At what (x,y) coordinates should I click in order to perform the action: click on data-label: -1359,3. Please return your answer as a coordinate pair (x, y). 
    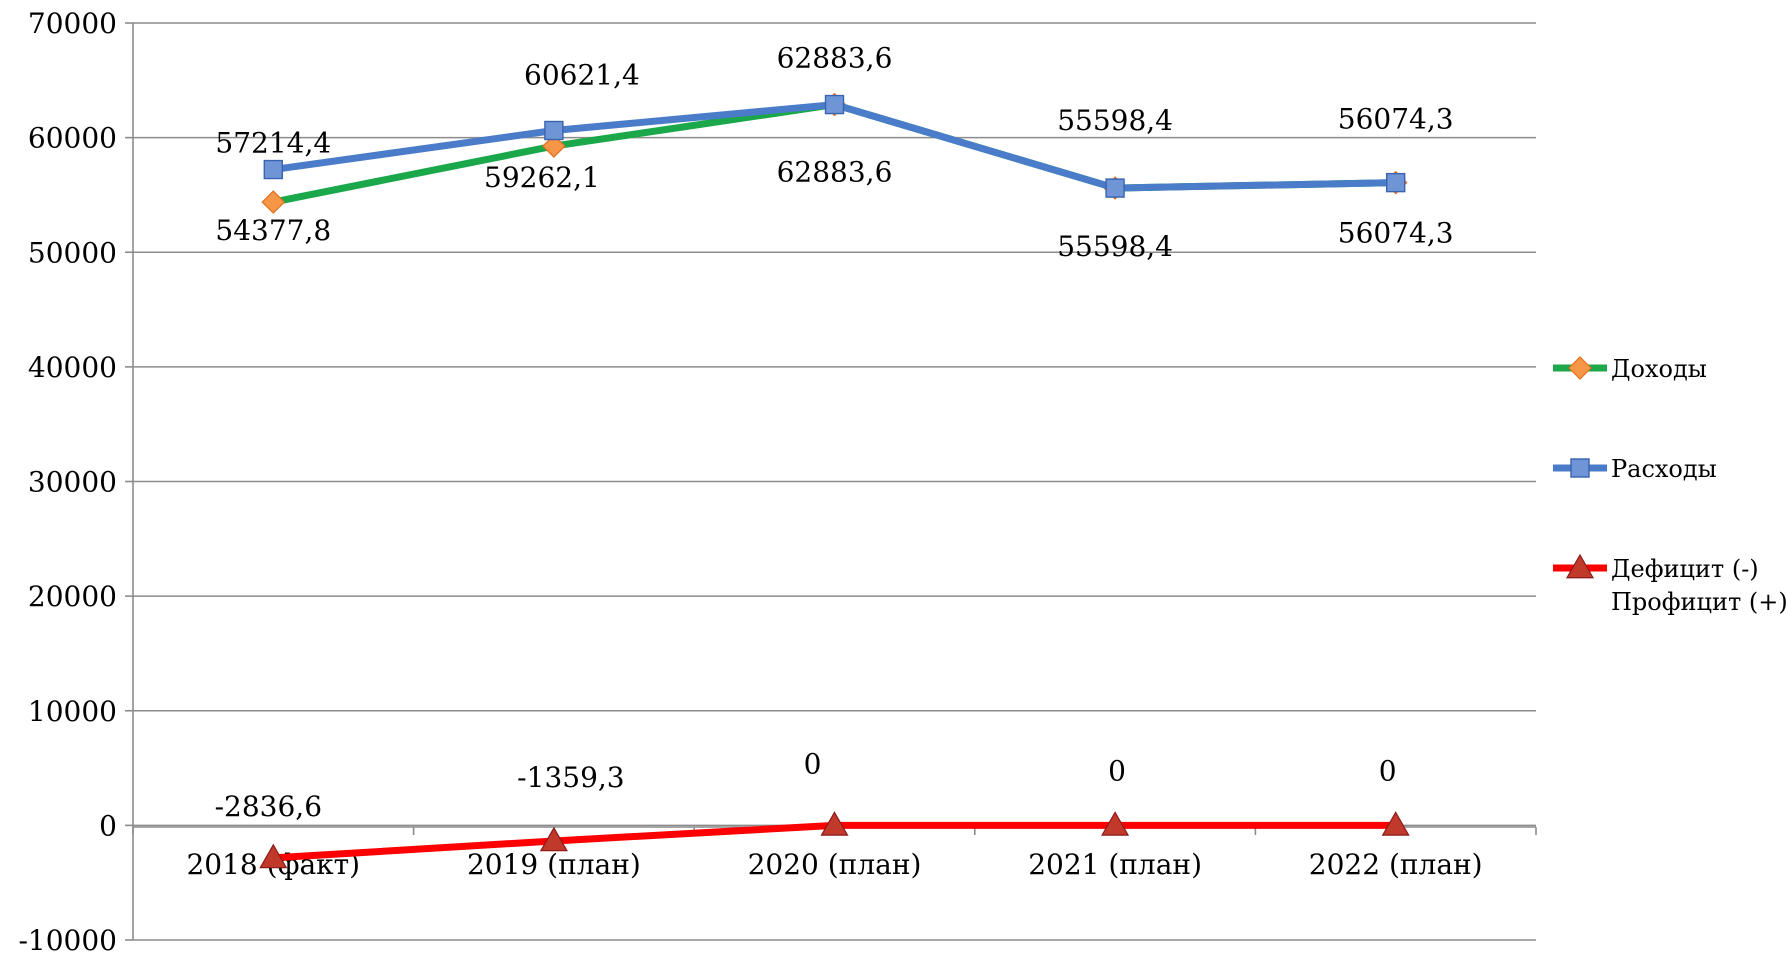
    Looking at the image, I should click on (570, 777).